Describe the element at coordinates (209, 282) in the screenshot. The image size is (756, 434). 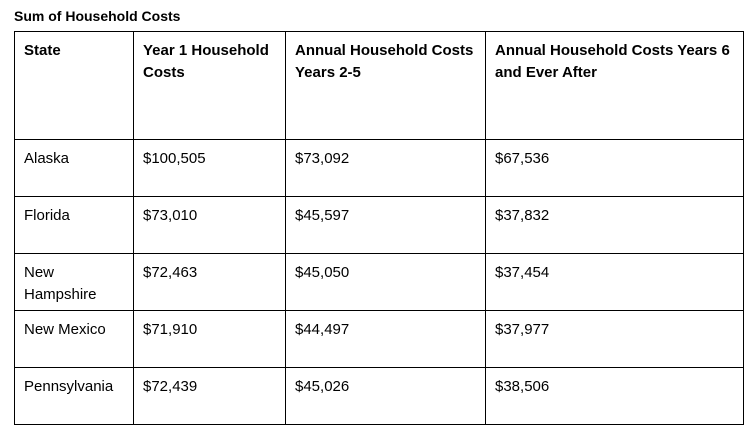
I see `year1-cost-cell: $72,463` at that location.